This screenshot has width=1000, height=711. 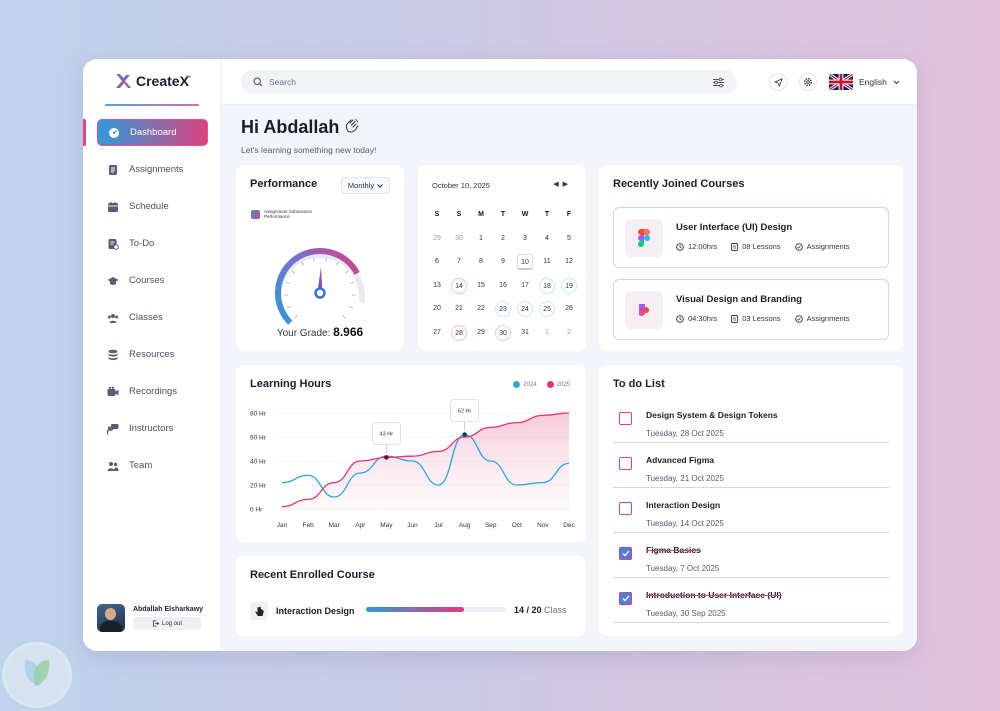 What do you see at coordinates (147, 280) in the screenshot?
I see `sidebar-item-label: Courses` at bounding box center [147, 280].